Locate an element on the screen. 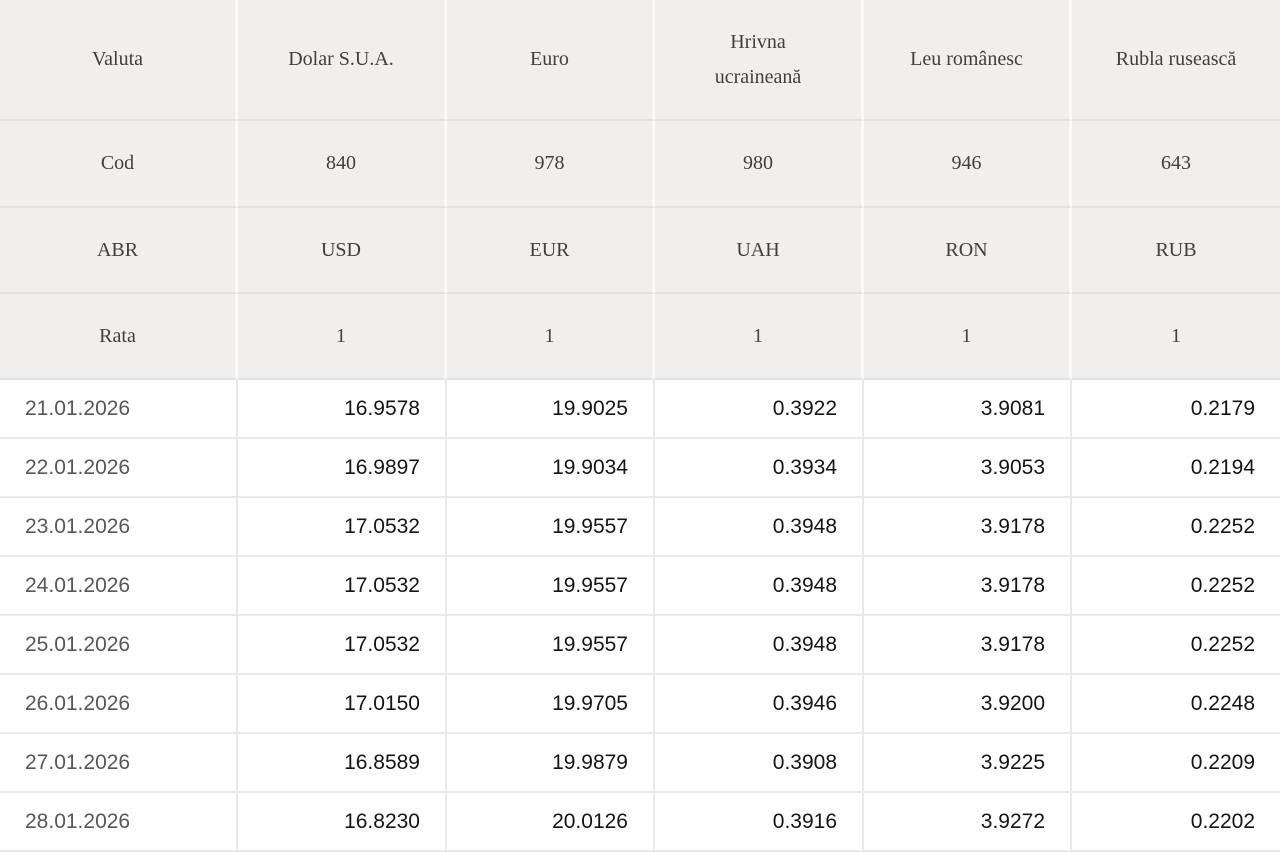 This screenshot has width=1280, height=852. meta-value: 980 is located at coordinates (759, 164).